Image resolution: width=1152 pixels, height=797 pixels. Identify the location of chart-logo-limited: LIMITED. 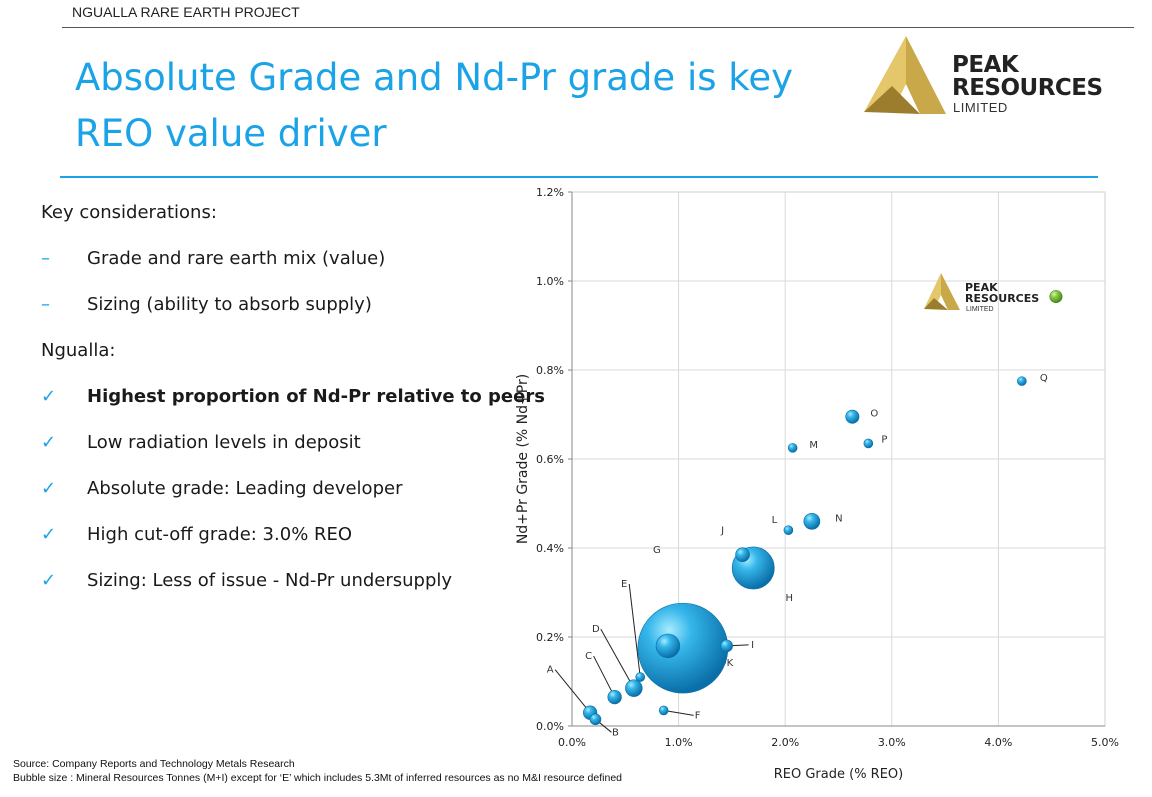
(980, 309).